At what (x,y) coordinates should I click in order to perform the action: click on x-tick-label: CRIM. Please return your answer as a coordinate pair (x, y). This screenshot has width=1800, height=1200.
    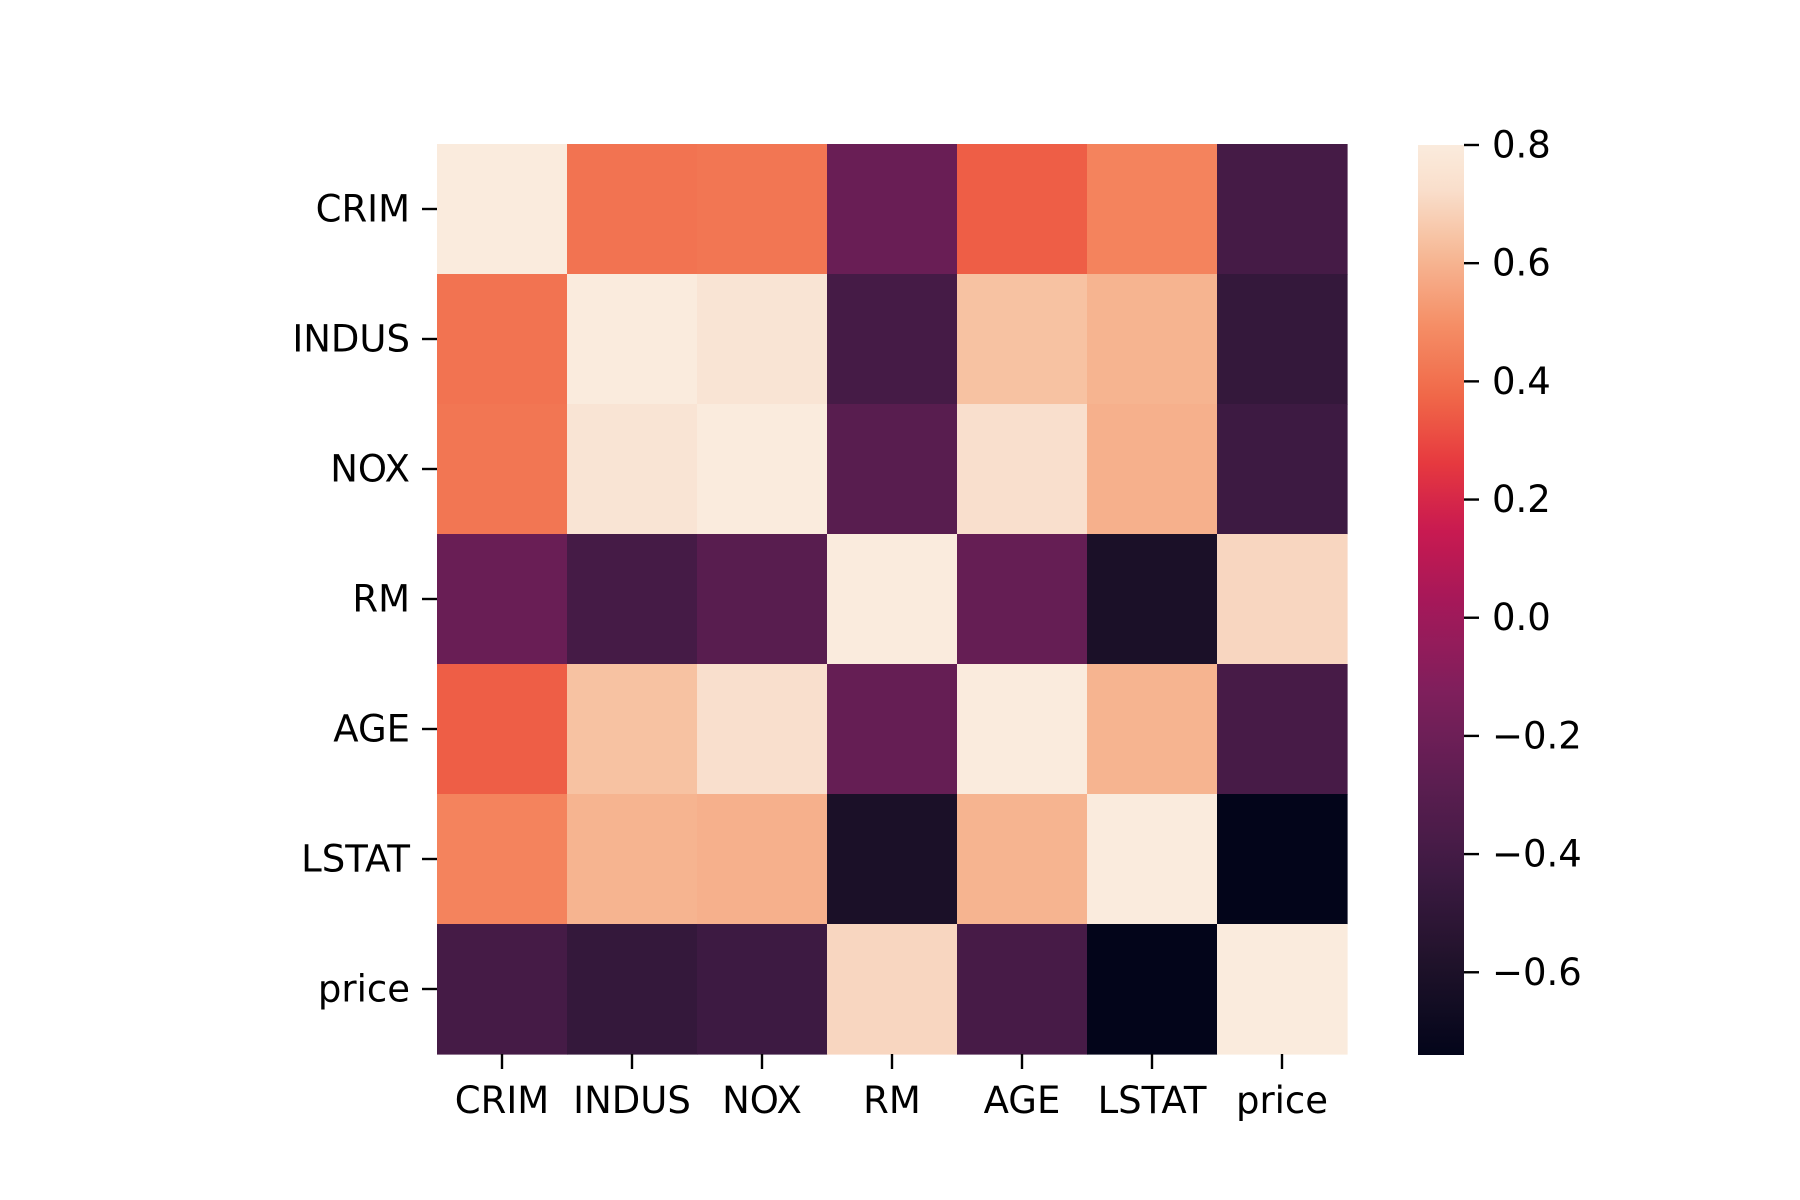
    Looking at the image, I should click on (502, 1100).